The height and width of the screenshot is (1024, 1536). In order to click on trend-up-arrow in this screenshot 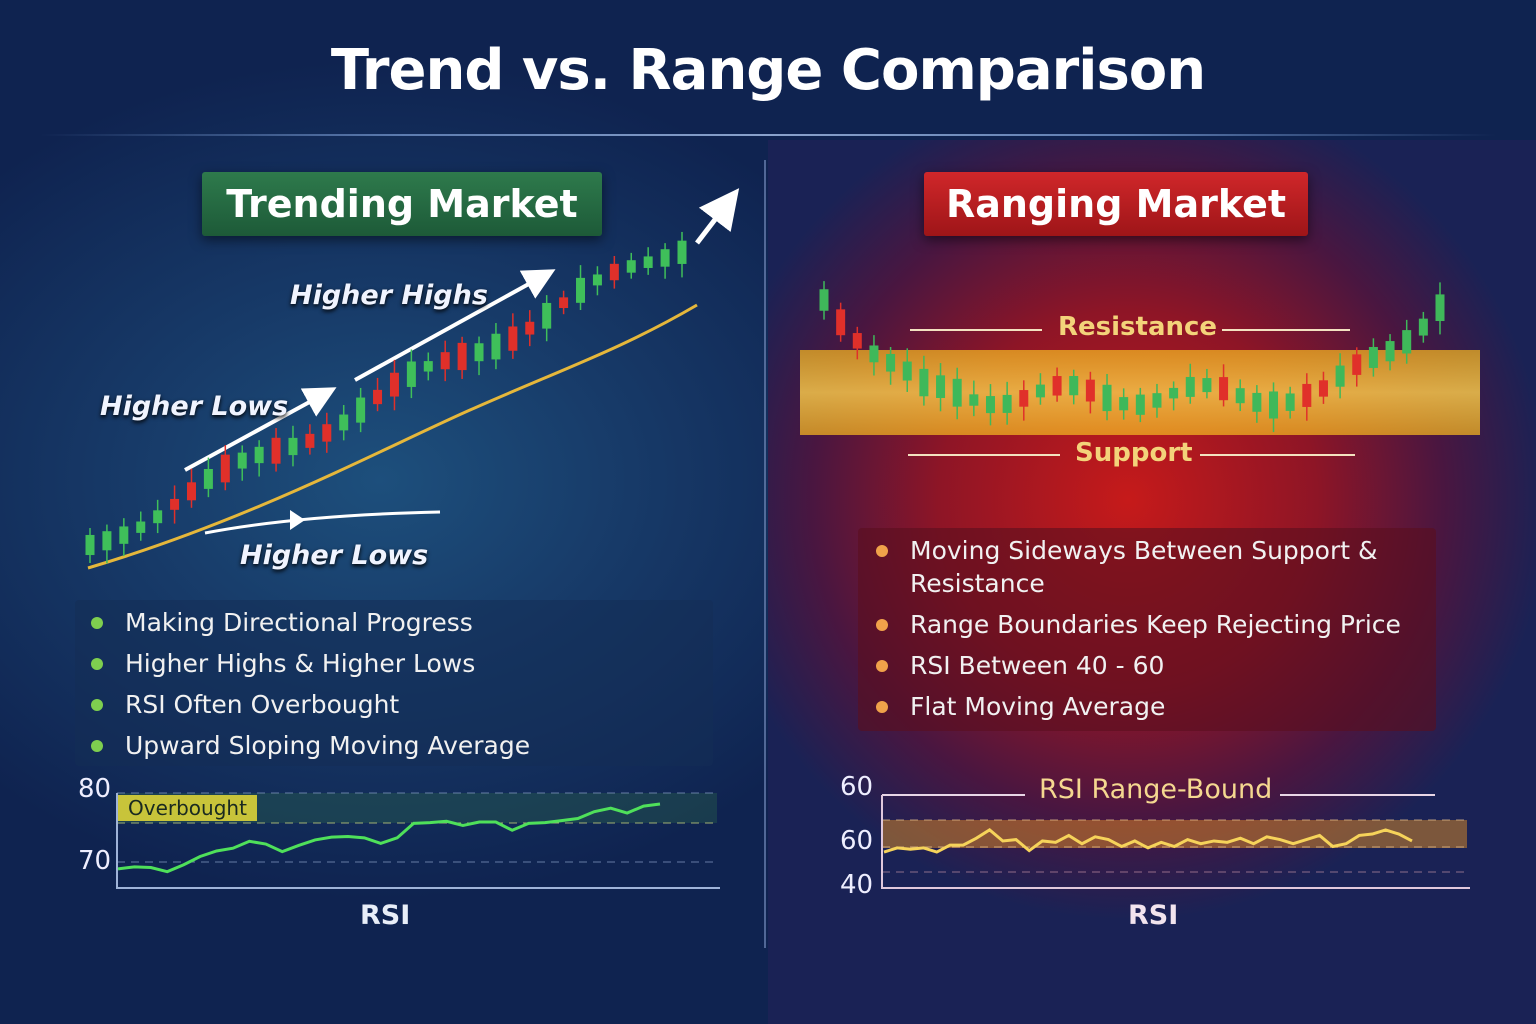, I will do `click(717, 216)`.